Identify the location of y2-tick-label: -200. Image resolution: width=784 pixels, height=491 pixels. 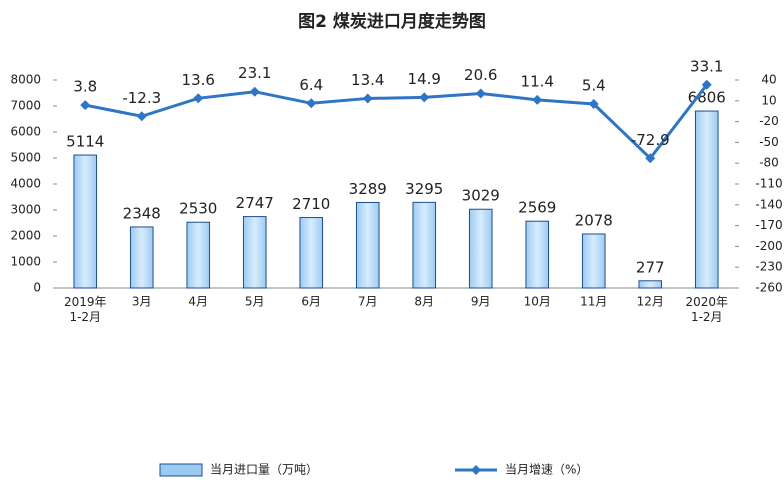
(768, 246).